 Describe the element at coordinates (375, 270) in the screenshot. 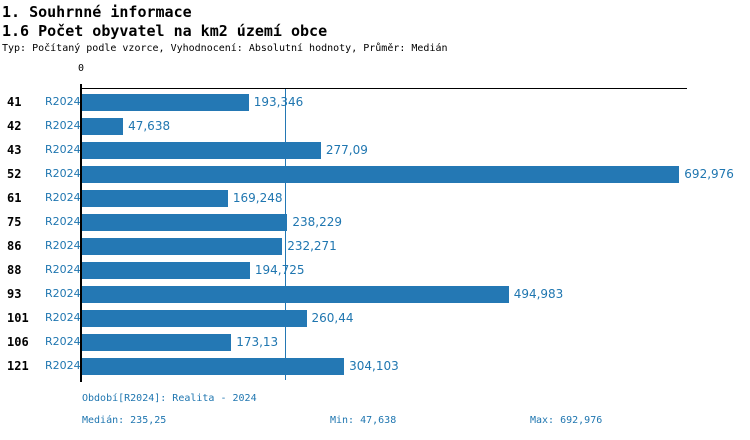

I see `chart-row: 88 R2024 194,725` at that location.